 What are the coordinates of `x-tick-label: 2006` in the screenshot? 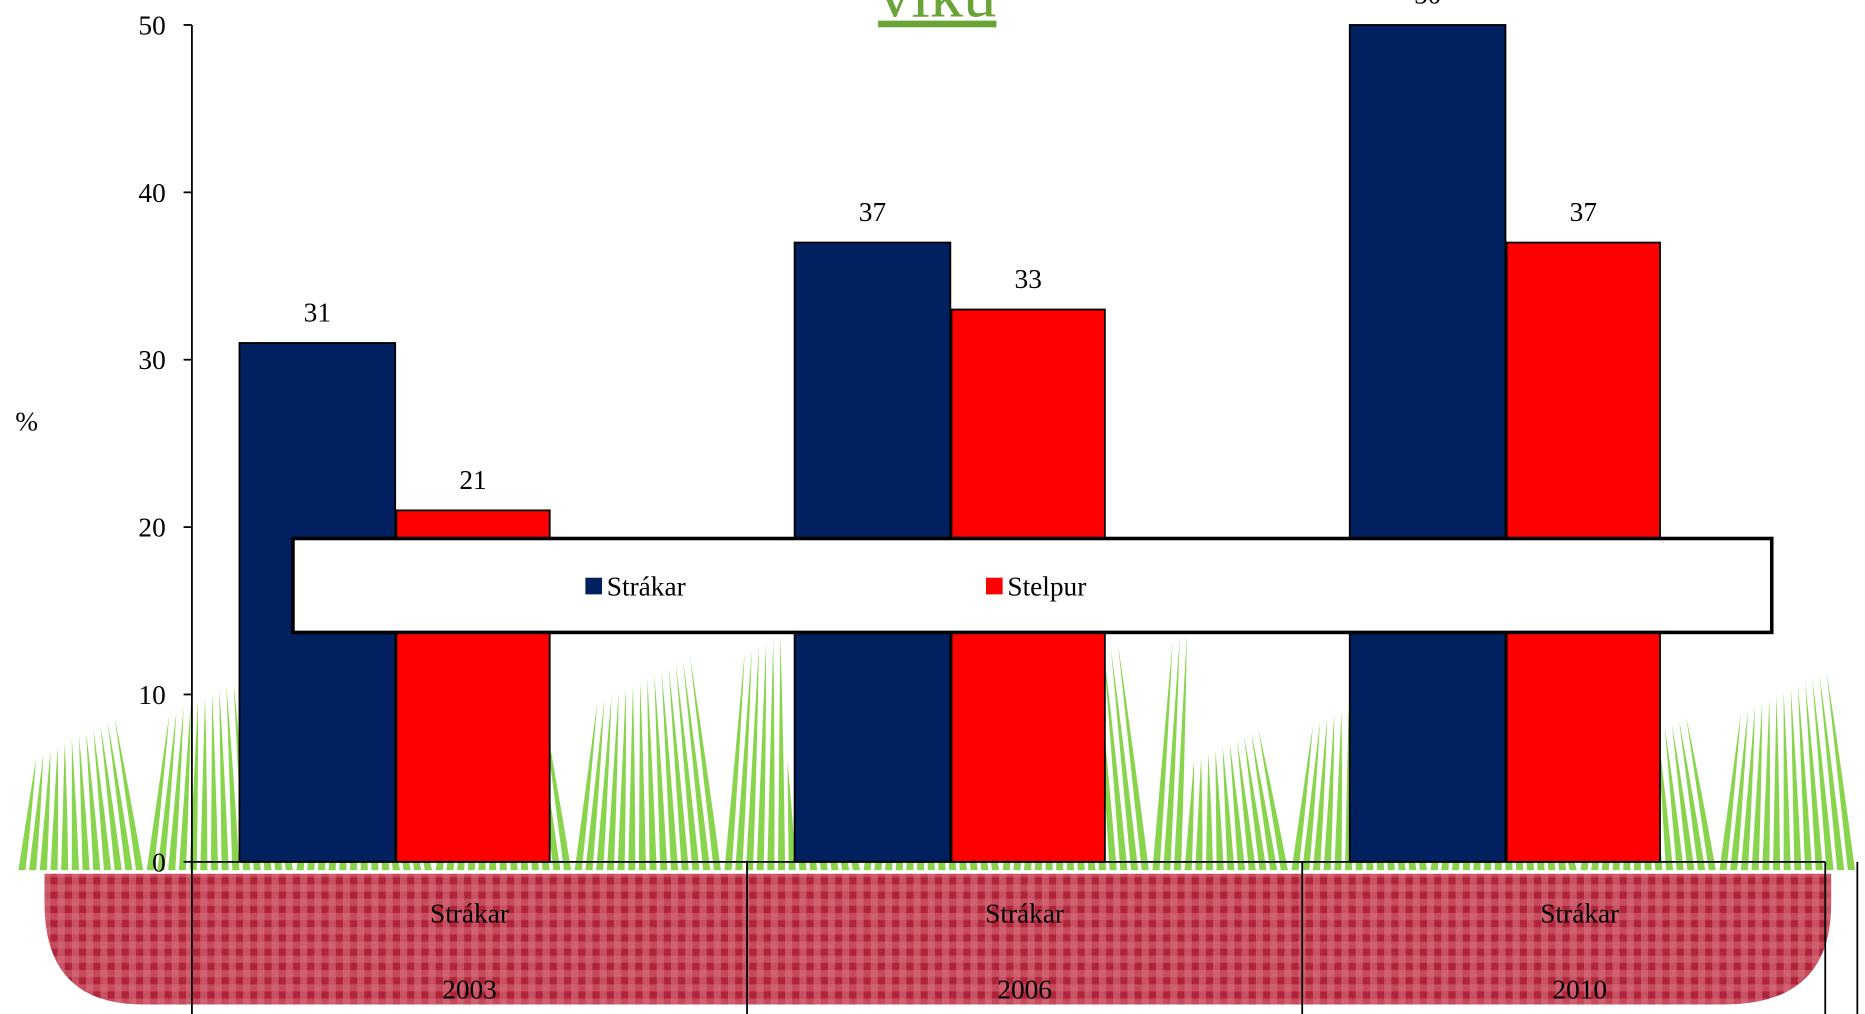 It's located at (1024, 990).